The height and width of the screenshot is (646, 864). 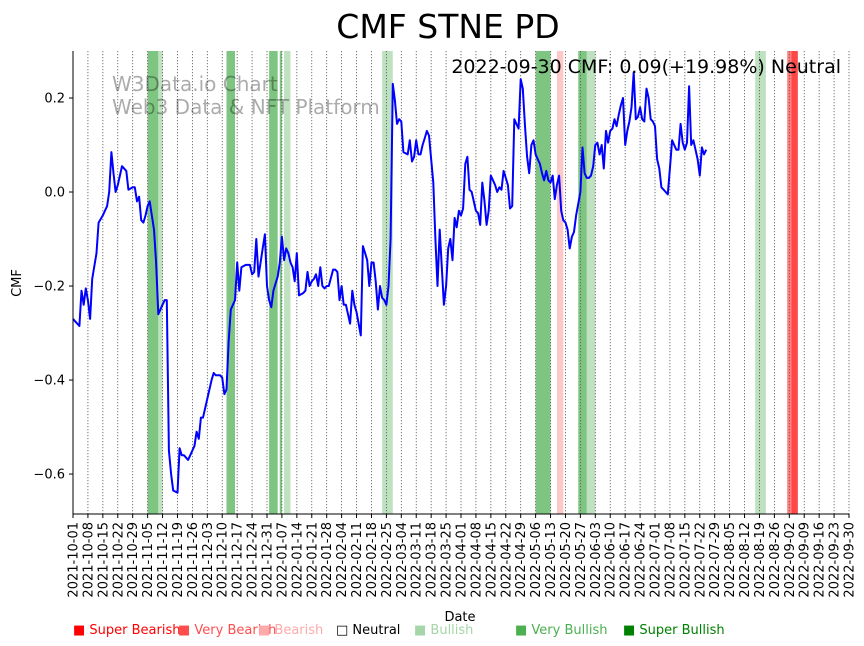 What do you see at coordinates (297, 560) in the screenshot?
I see `x-tick-label: 2022-01-14` at bounding box center [297, 560].